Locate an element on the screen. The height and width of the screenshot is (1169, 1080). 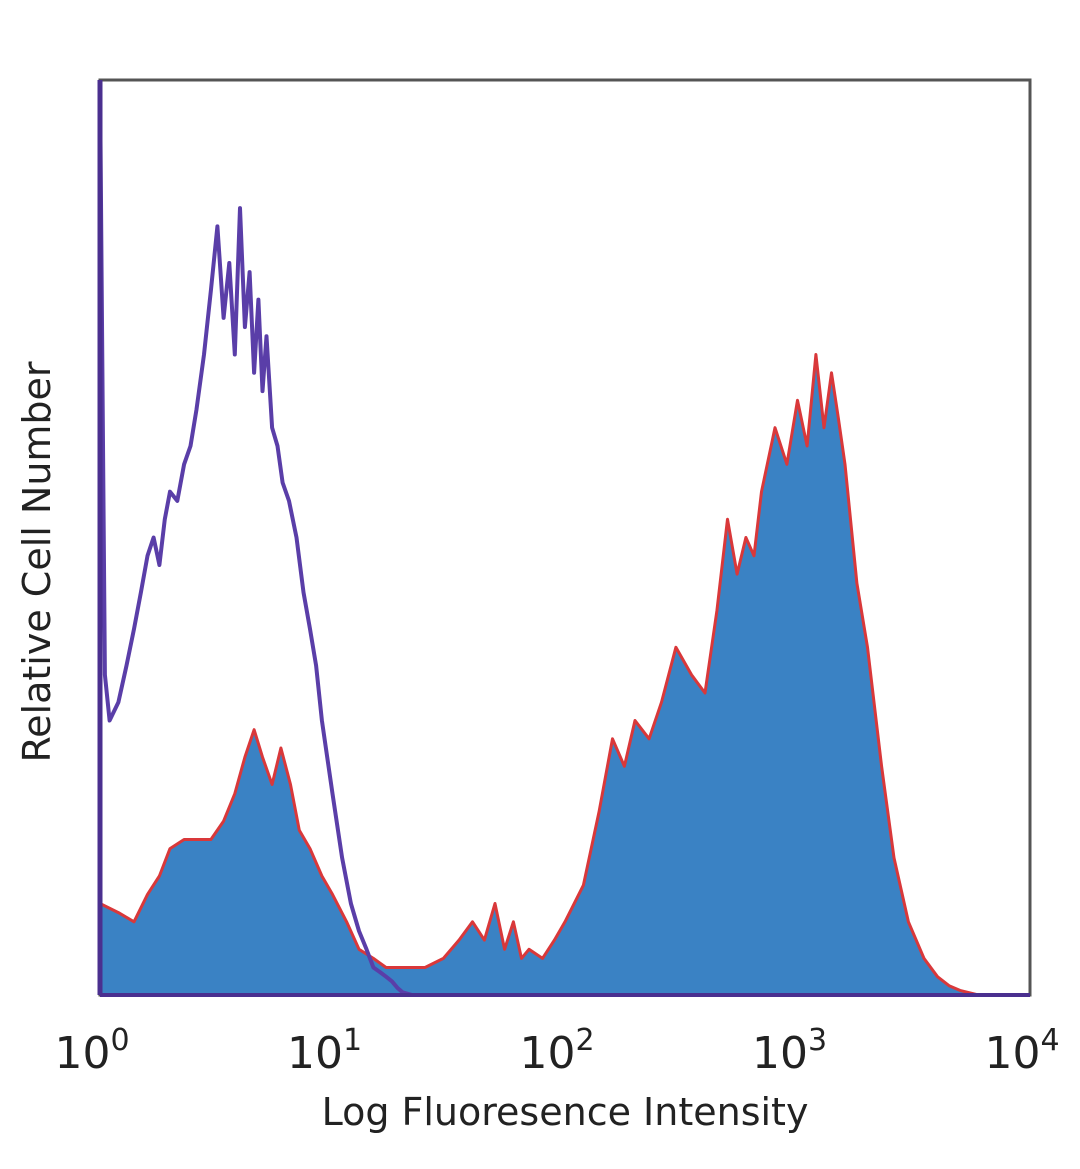
x-tick-labels: 100 101 102 103 104 is located at coordinates (556, 1051).